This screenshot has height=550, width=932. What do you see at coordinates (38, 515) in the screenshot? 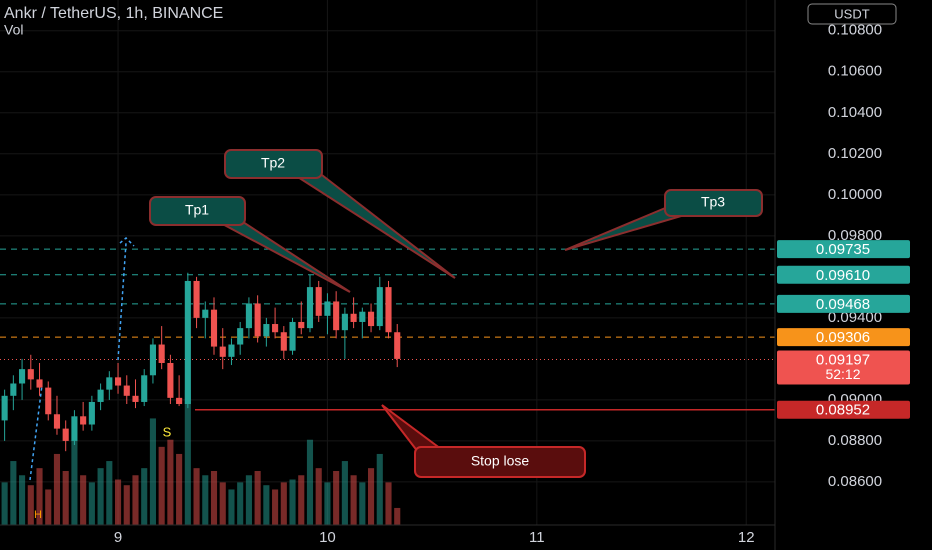
I see `signal-marker: H` at bounding box center [38, 515].